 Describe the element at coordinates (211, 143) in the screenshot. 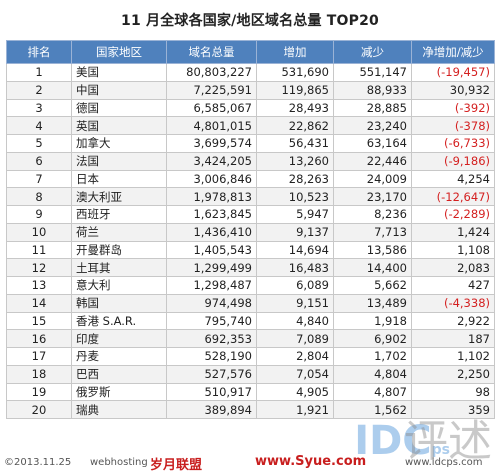

I see `cell-total: 3,699,574` at that location.